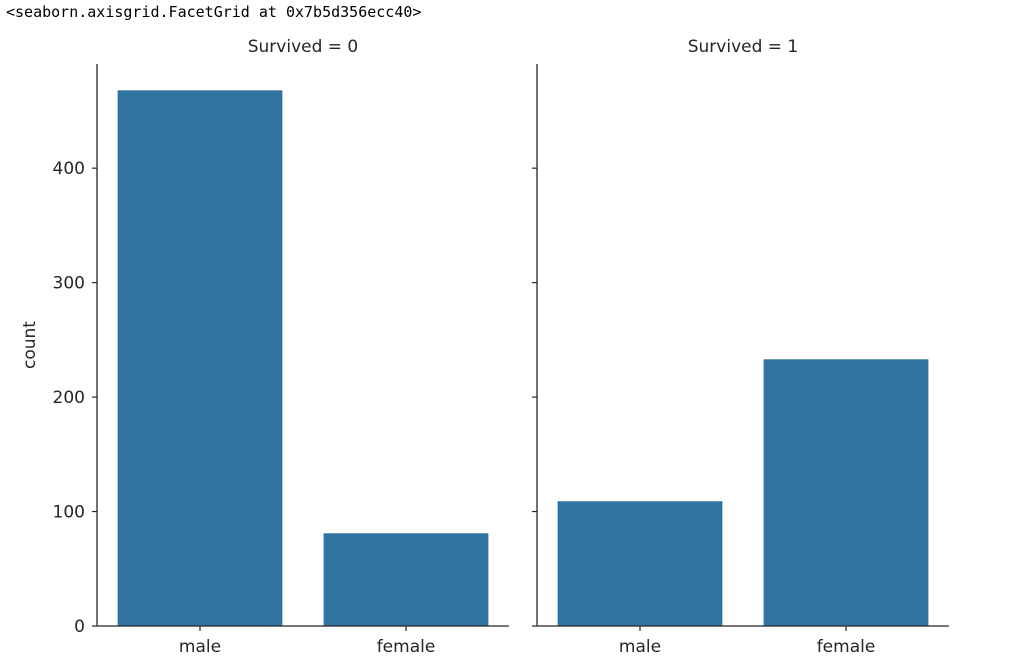 The height and width of the screenshot is (660, 1025). Describe the element at coordinates (743, 47) in the screenshot. I see `facet-1-title: Survived = 1` at that location.